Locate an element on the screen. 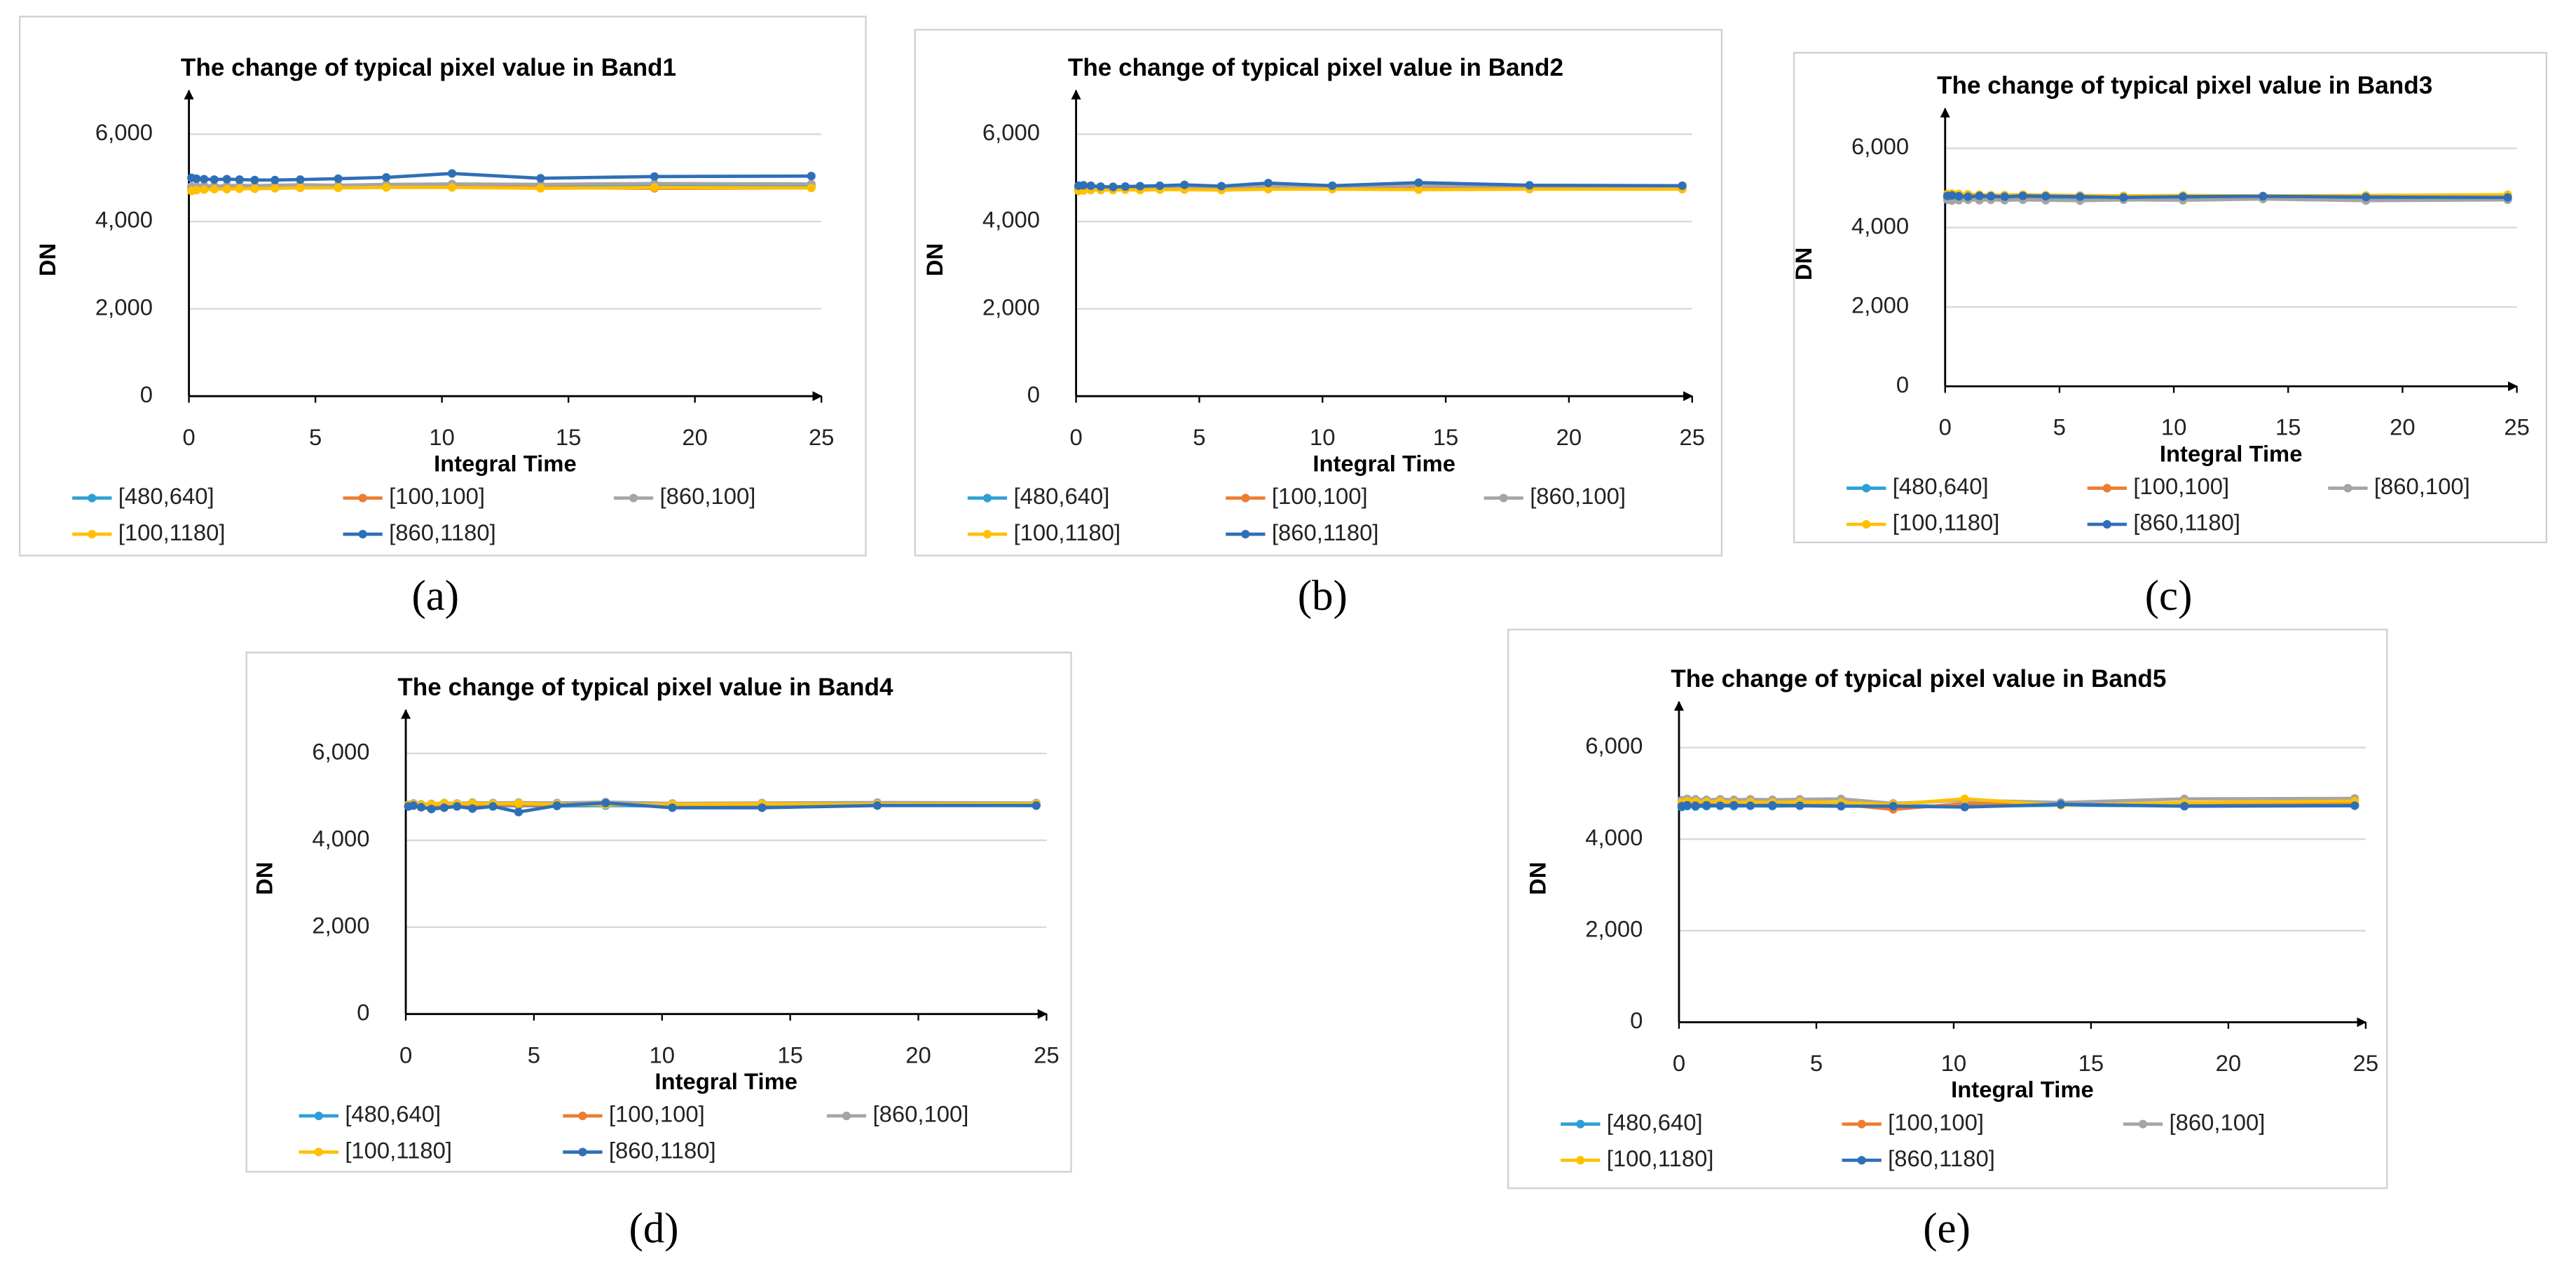 This screenshot has width=2576, height=1282. x-tick-label: 5 is located at coordinates (316, 437).